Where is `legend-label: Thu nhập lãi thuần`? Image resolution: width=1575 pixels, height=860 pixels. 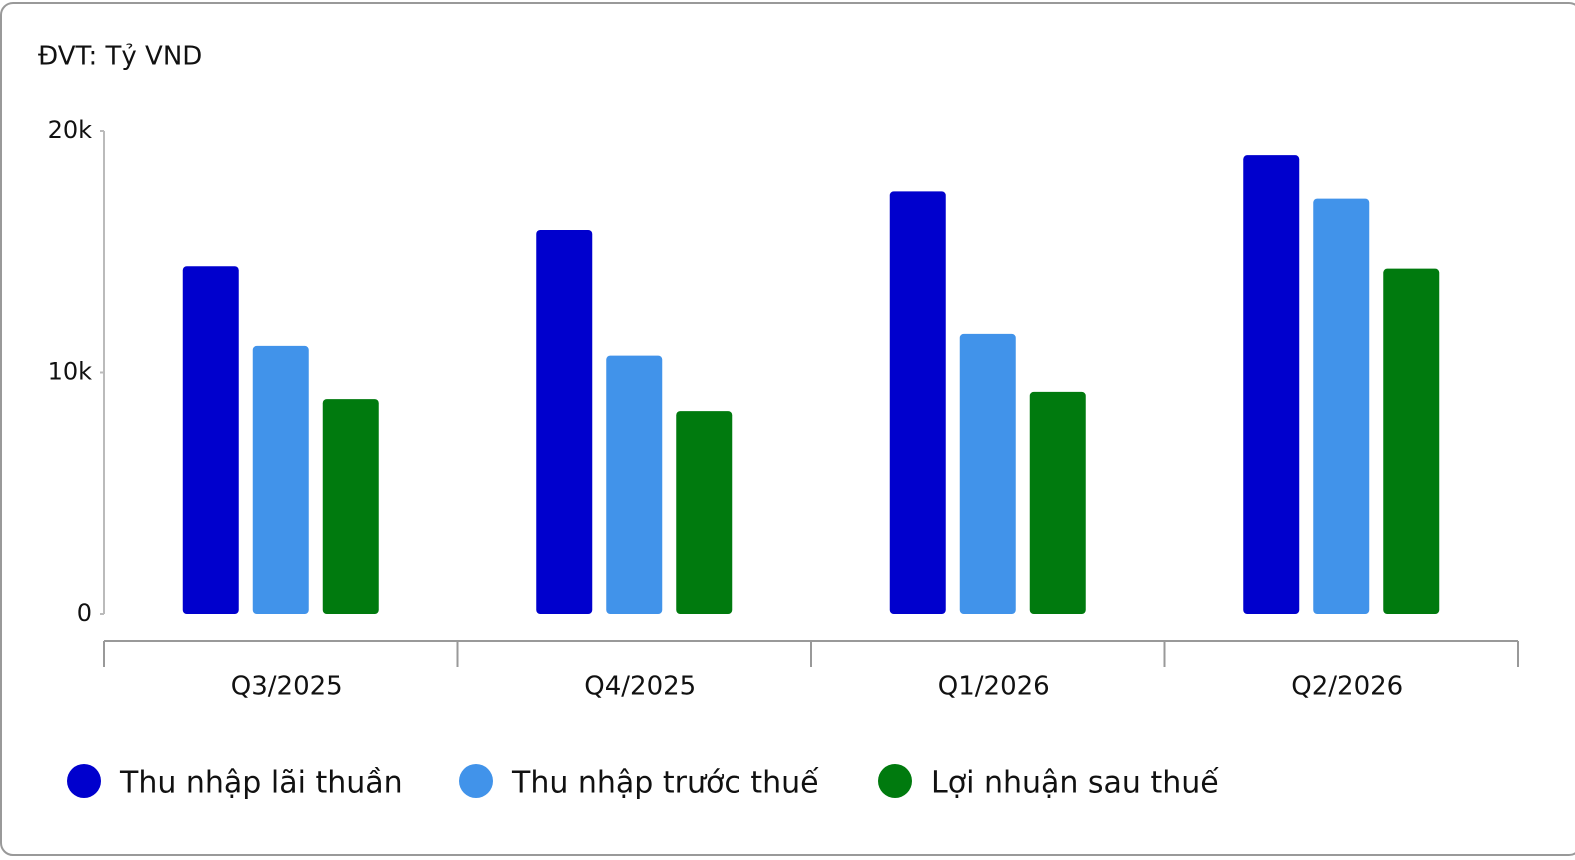 legend-label: Thu nhập lãi thuần is located at coordinates (261, 783).